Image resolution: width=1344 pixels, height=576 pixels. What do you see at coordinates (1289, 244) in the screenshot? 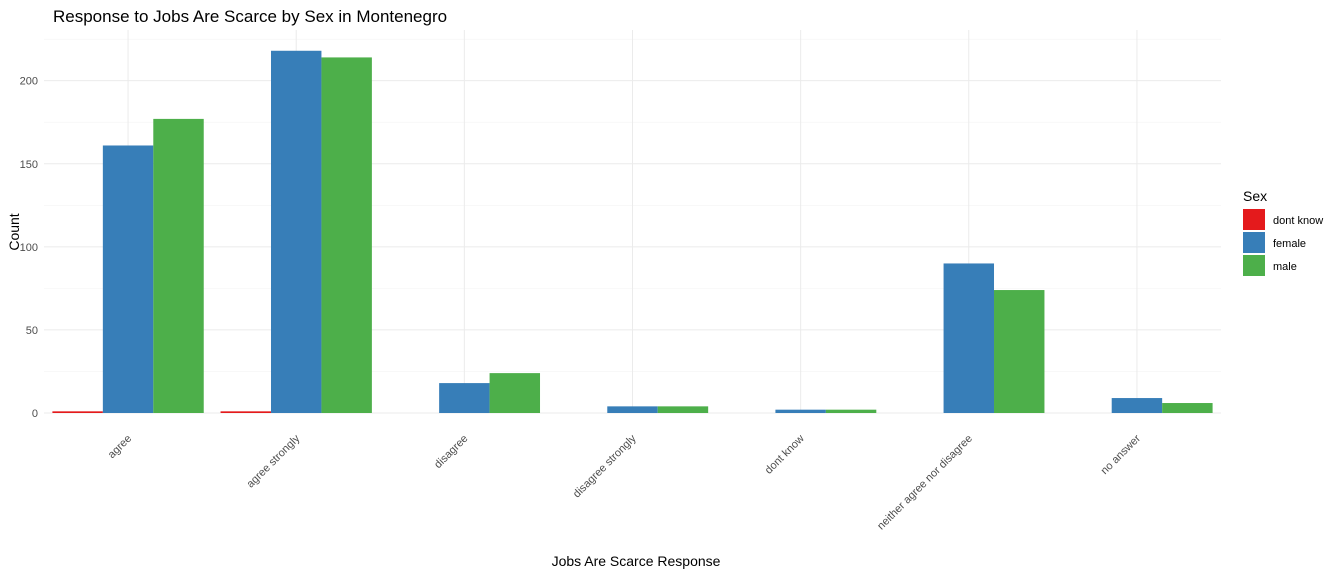
I see `legend-label: female` at bounding box center [1289, 244].